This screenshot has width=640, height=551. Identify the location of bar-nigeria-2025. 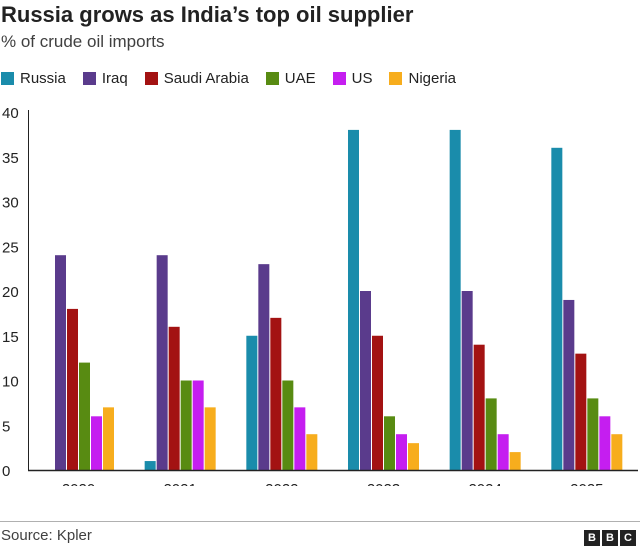
(617, 452).